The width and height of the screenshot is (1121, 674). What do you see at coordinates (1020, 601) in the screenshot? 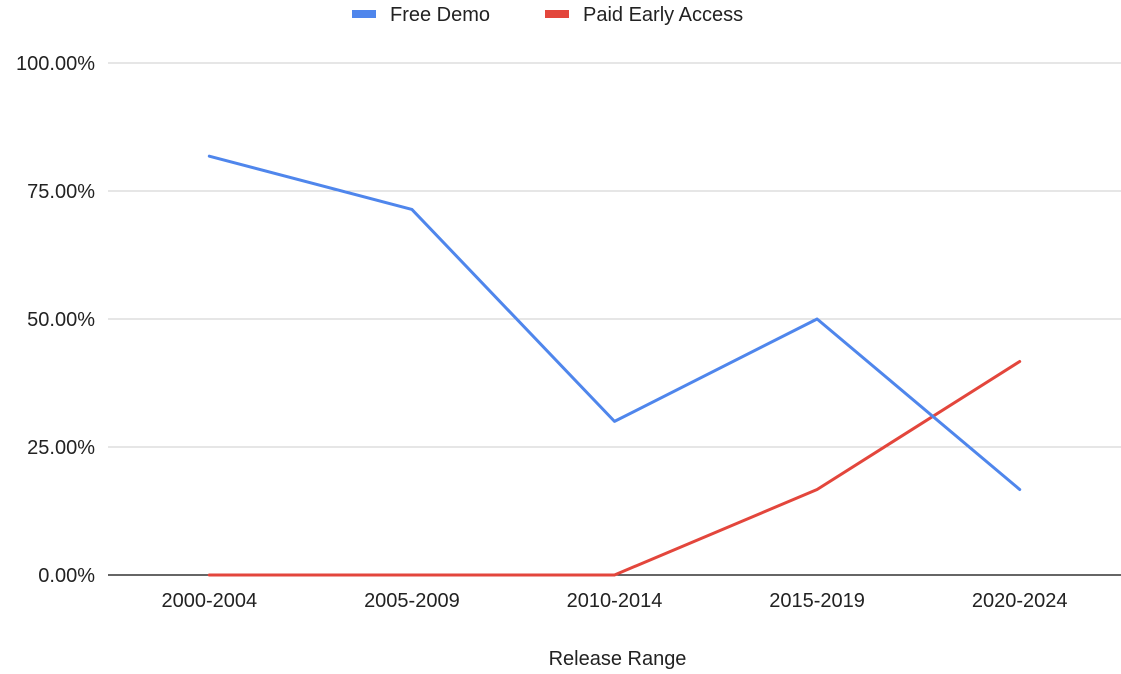
I see `x-tick-label: 2020-2024` at bounding box center [1020, 601].